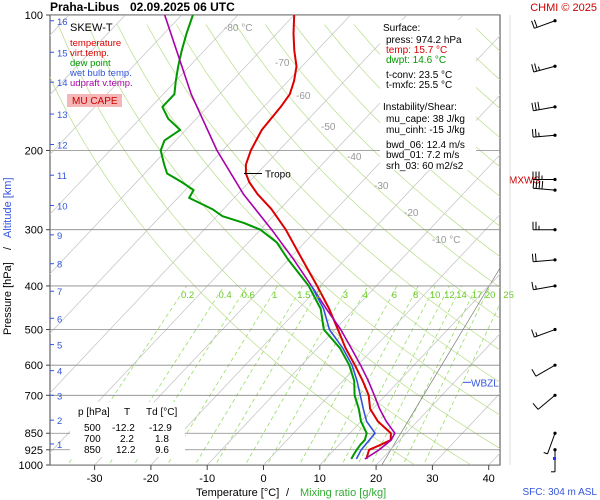 The height and width of the screenshot is (500, 600). What do you see at coordinates (151, 479) in the screenshot?
I see `x-tick-label: -20` at bounding box center [151, 479].